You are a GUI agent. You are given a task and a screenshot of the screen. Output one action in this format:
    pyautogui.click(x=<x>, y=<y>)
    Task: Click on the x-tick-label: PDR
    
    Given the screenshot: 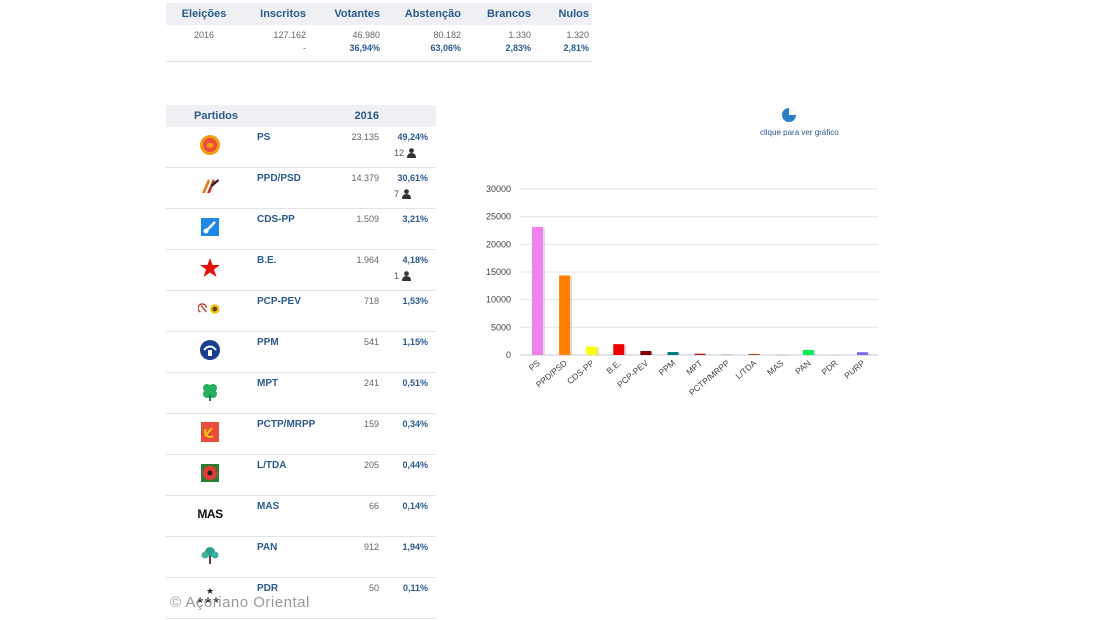 What is the action you would take?
    pyautogui.click(x=829, y=367)
    